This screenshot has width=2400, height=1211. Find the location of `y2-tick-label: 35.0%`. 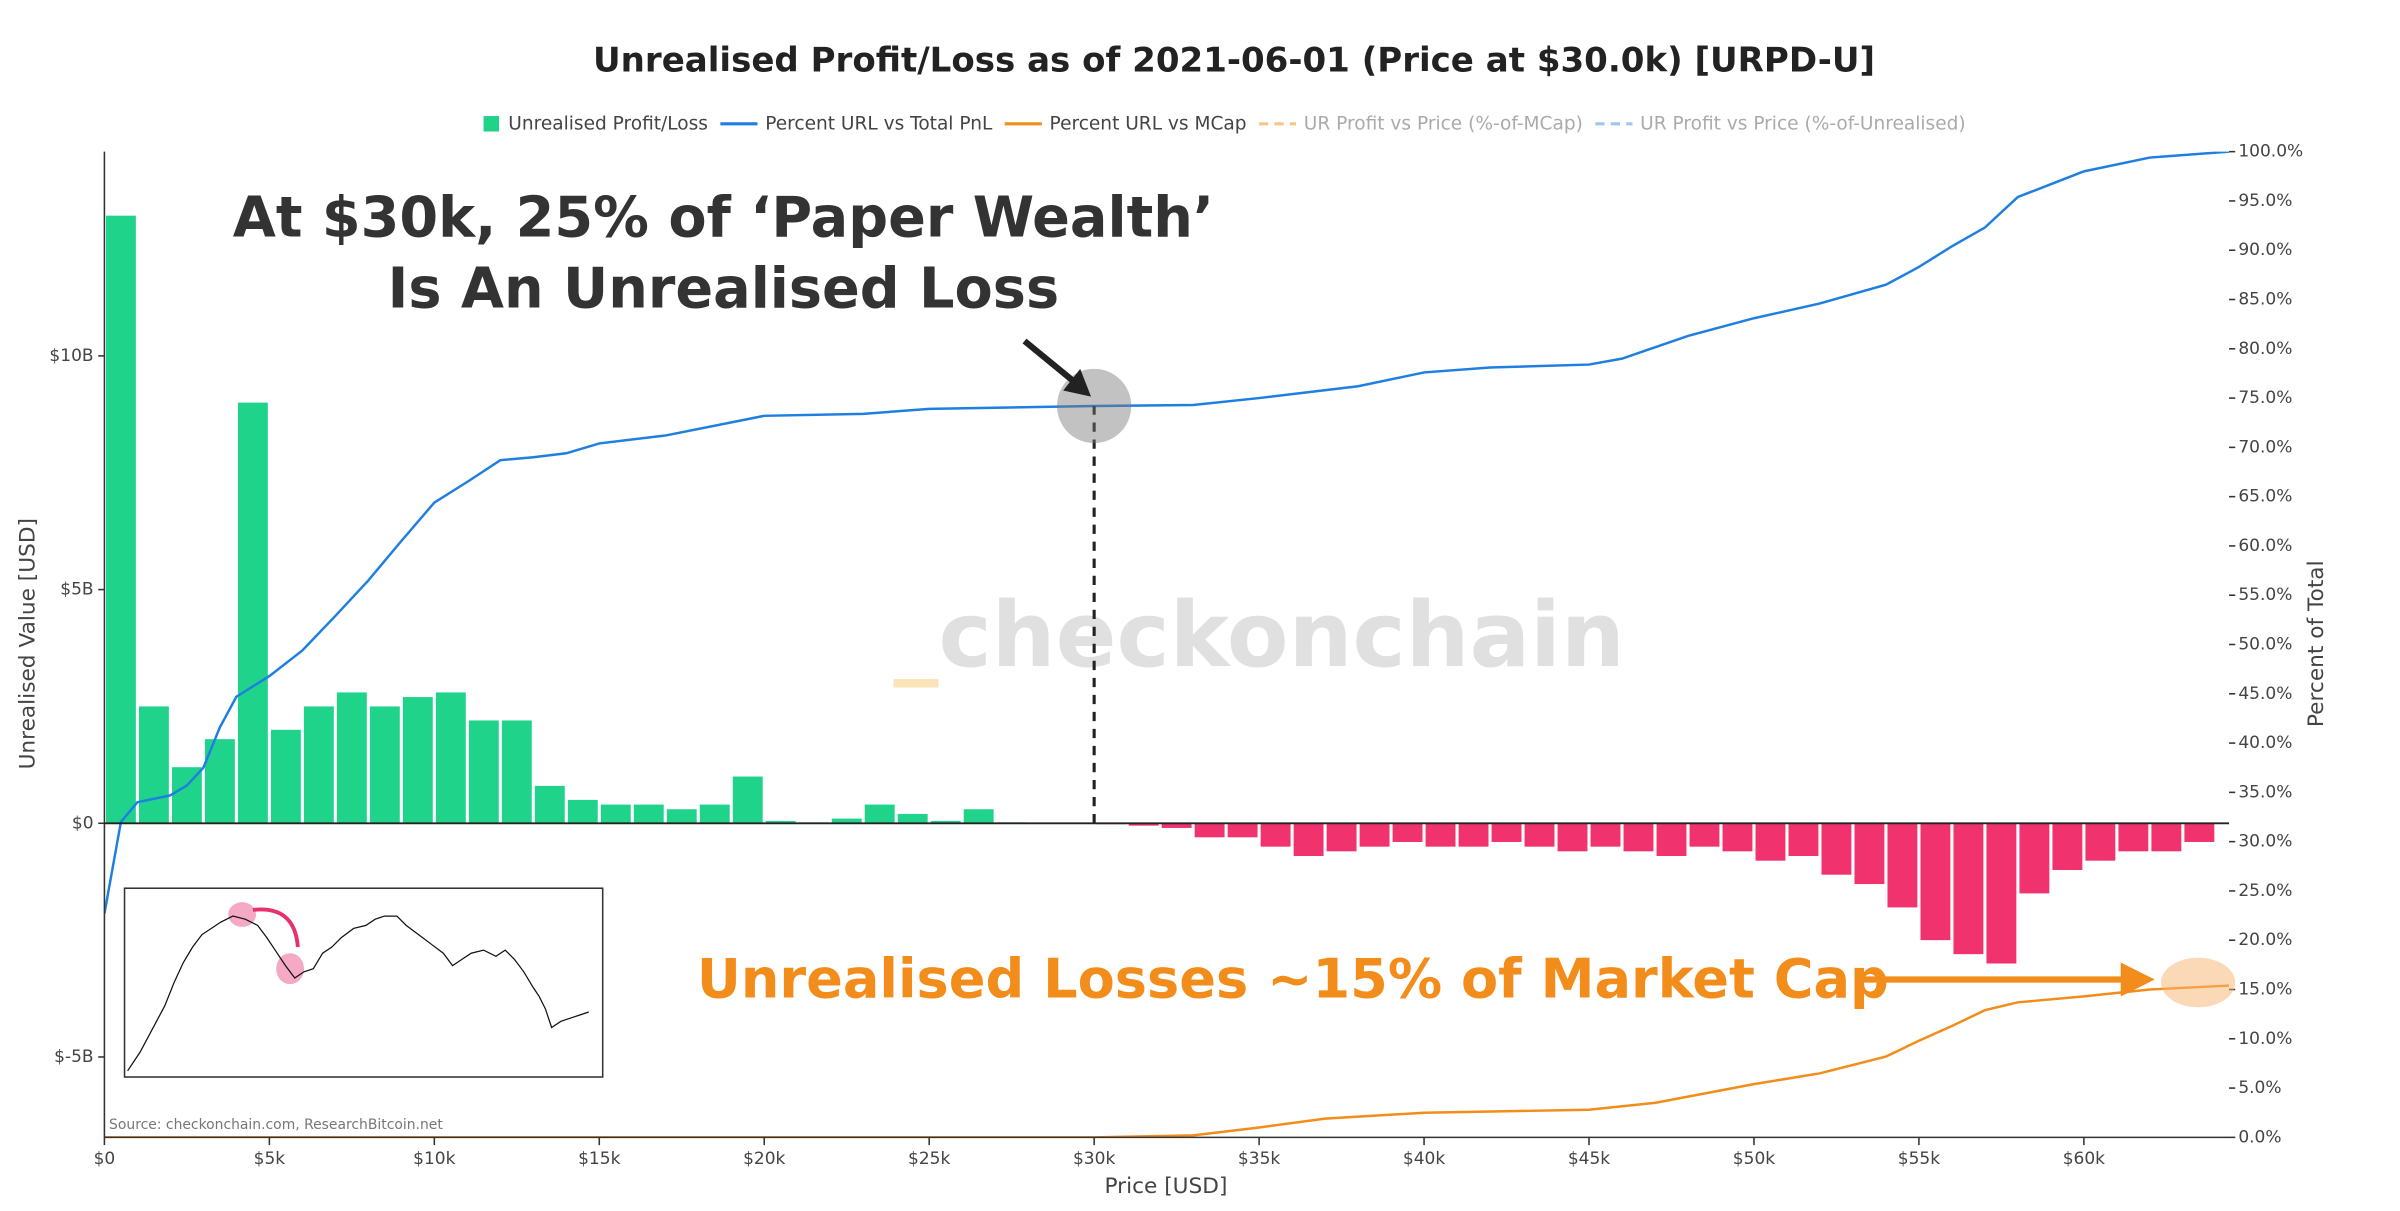

y2-tick-label: 35.0% is located at coordinates (2265, 792).